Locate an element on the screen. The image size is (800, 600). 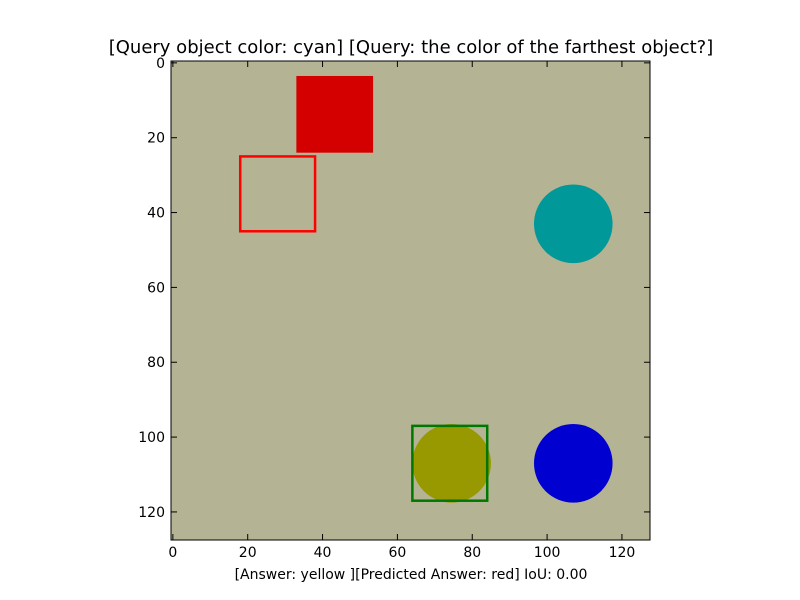
ground-truth-box is located at coordinates (450, 463).